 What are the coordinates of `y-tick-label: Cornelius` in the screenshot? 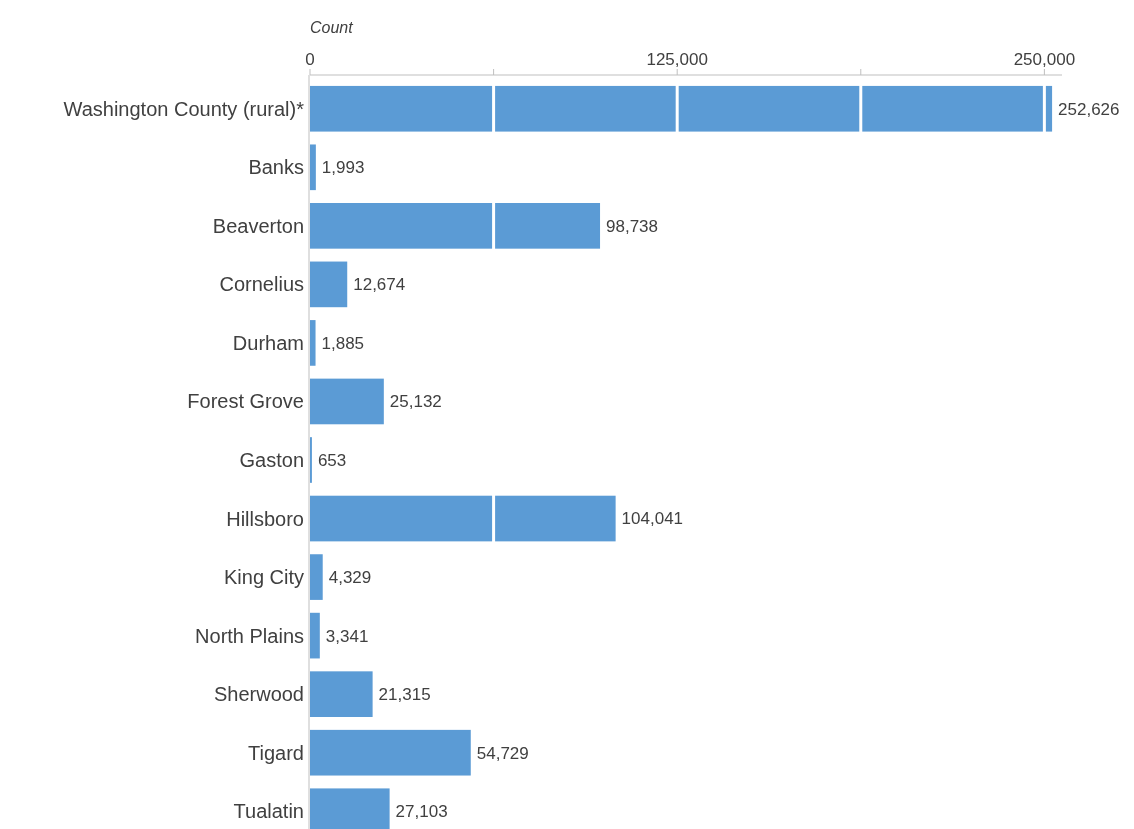 It's located at (261, 284).